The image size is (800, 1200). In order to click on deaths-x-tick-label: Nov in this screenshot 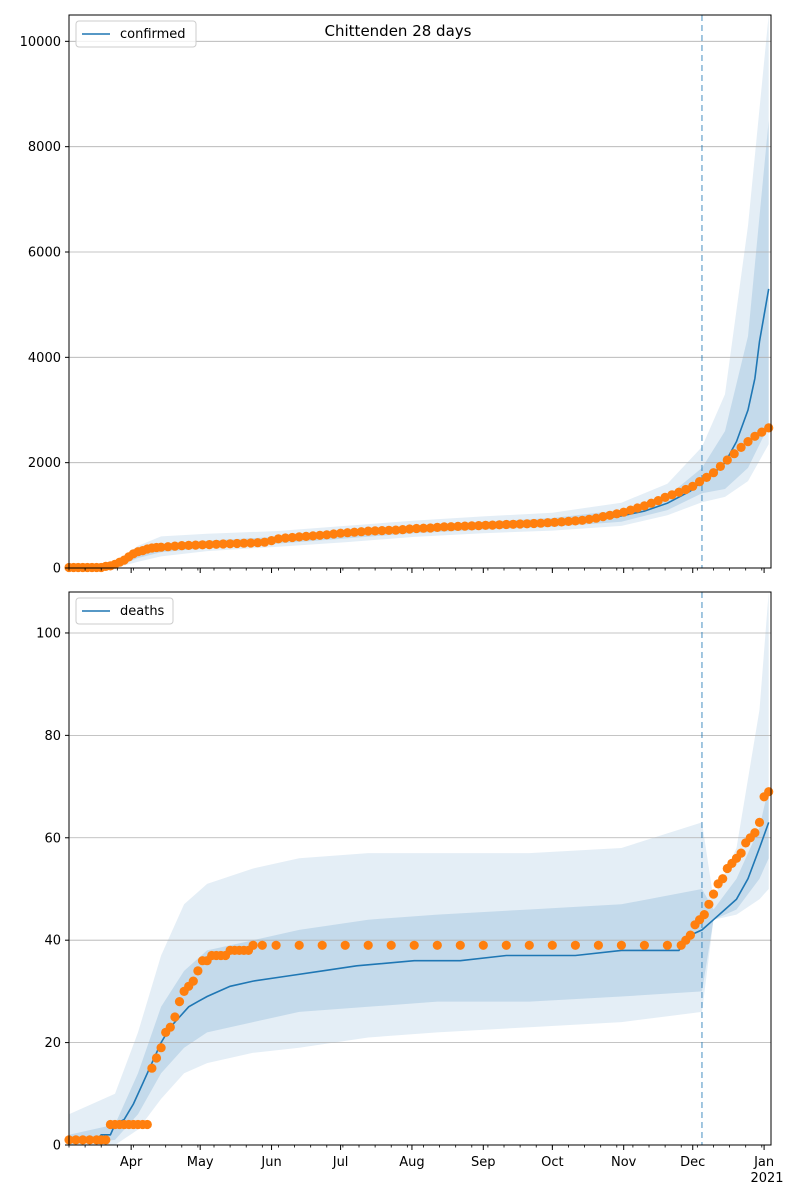, I will do `click(624, 1162)`.